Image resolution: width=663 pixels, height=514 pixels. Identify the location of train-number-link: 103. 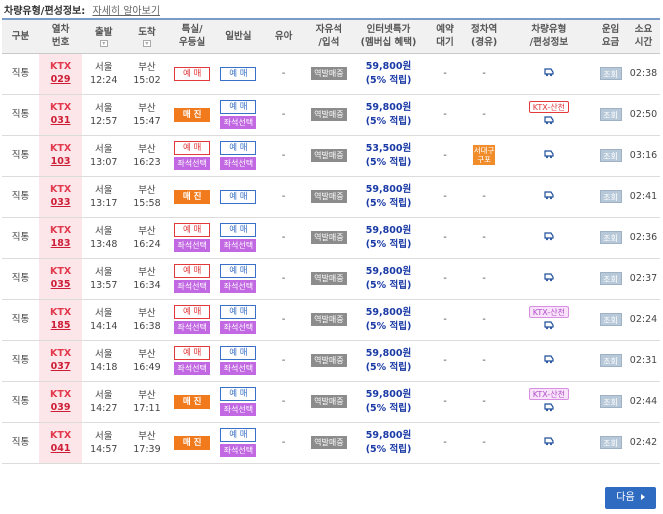
(60, 161).